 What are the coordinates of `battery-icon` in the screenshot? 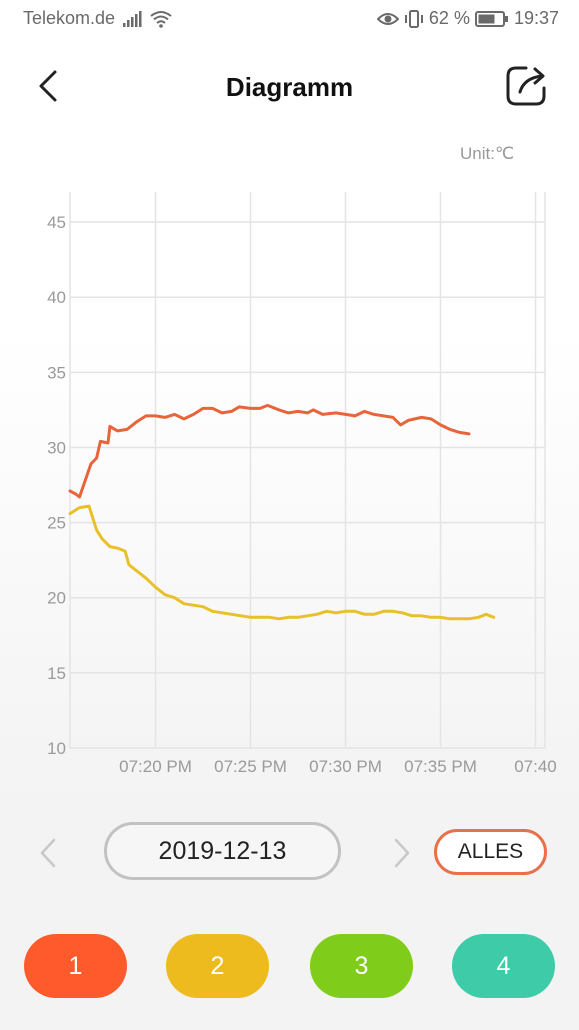 It's located at (491, 18).